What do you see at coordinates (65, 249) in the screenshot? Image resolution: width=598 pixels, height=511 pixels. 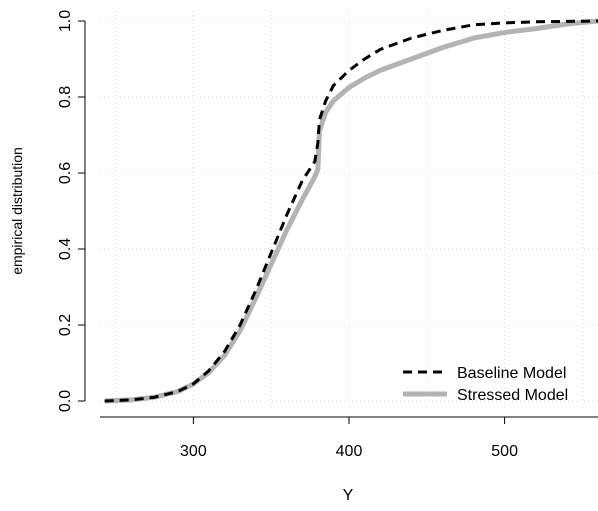 I see `y-tick-label: 0.4` at bounding box center [65, 249].